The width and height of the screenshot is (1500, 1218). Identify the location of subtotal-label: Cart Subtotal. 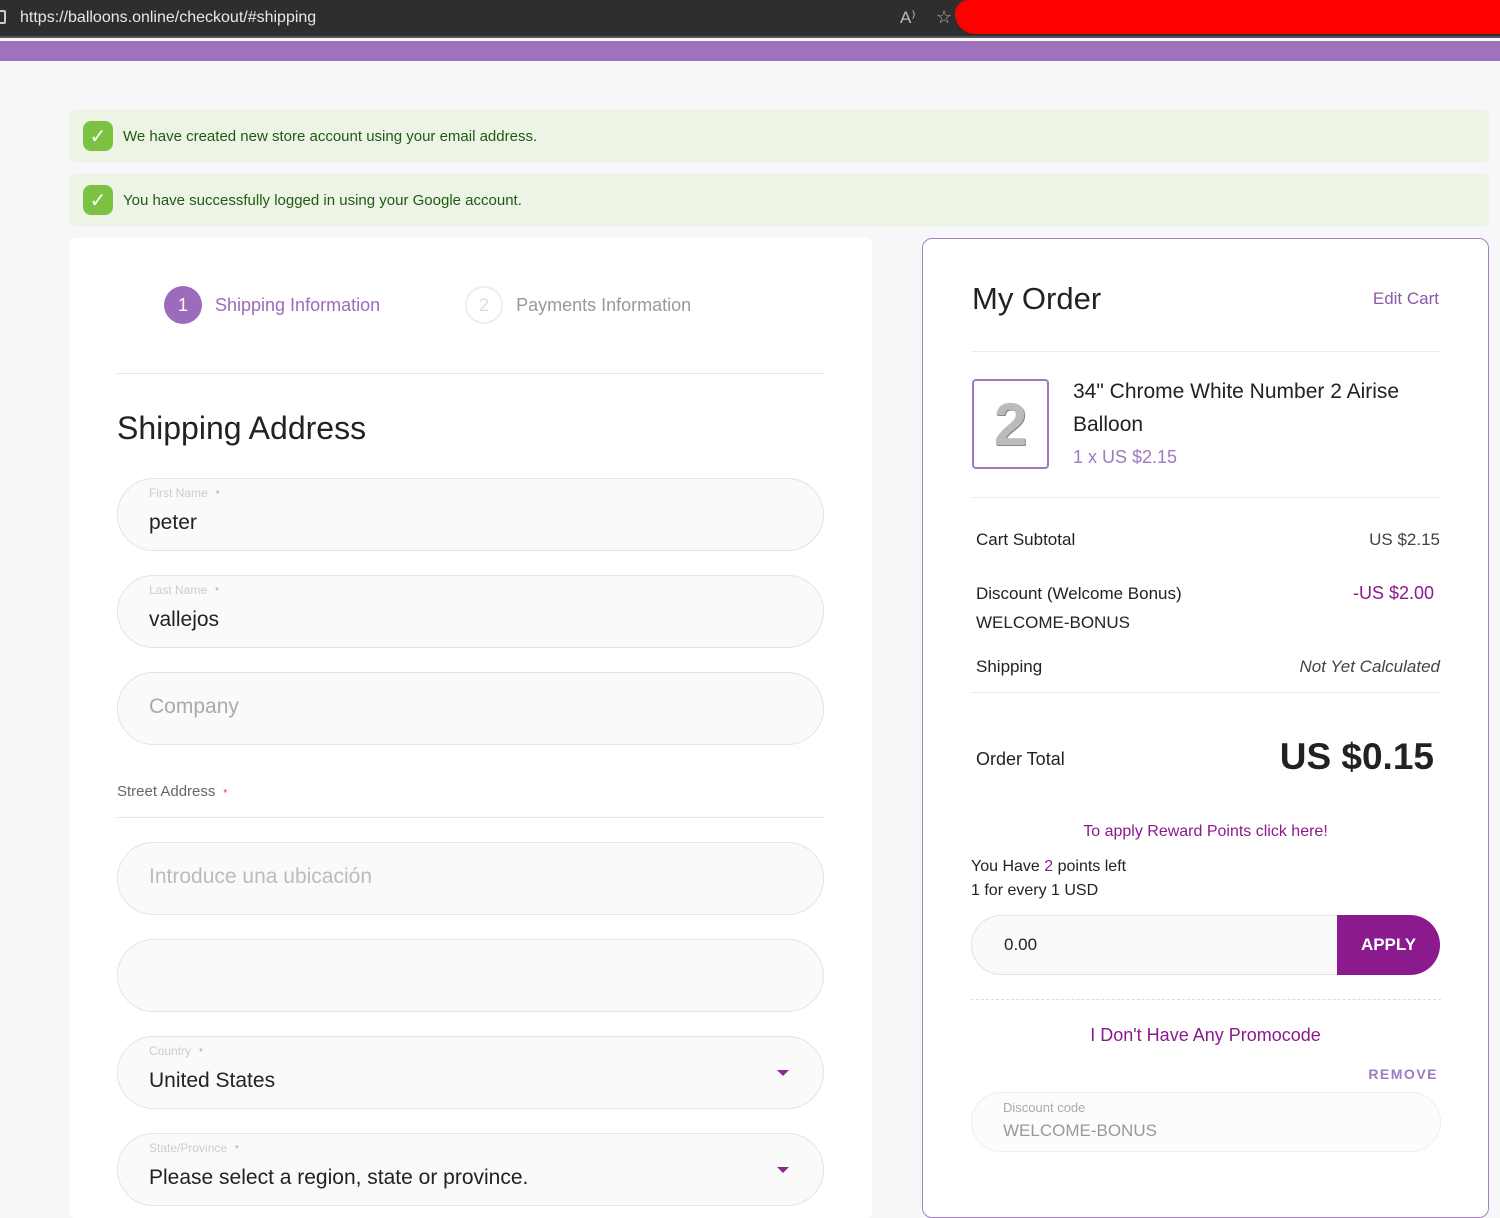
(1026, 539).